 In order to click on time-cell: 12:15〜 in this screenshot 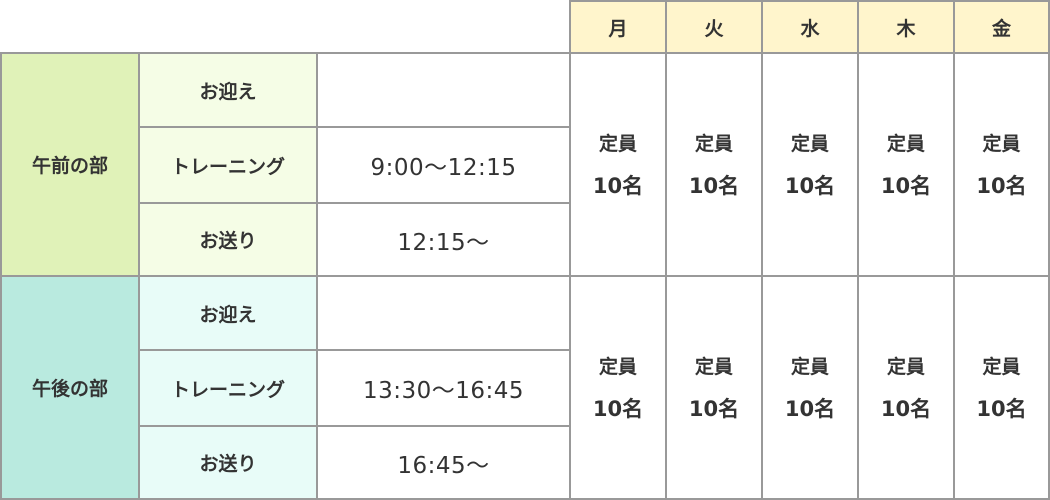, I will do `click(443, 239)`.